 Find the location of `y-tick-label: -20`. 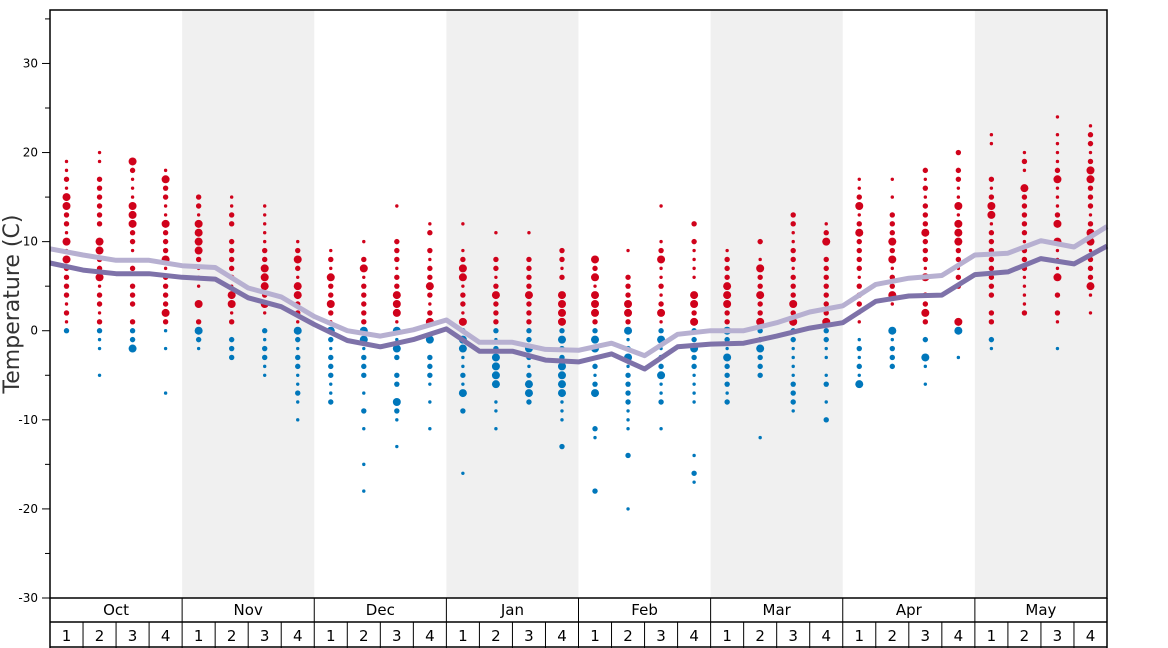

y-tick-label: -20 is located at coordinates (28, 509).